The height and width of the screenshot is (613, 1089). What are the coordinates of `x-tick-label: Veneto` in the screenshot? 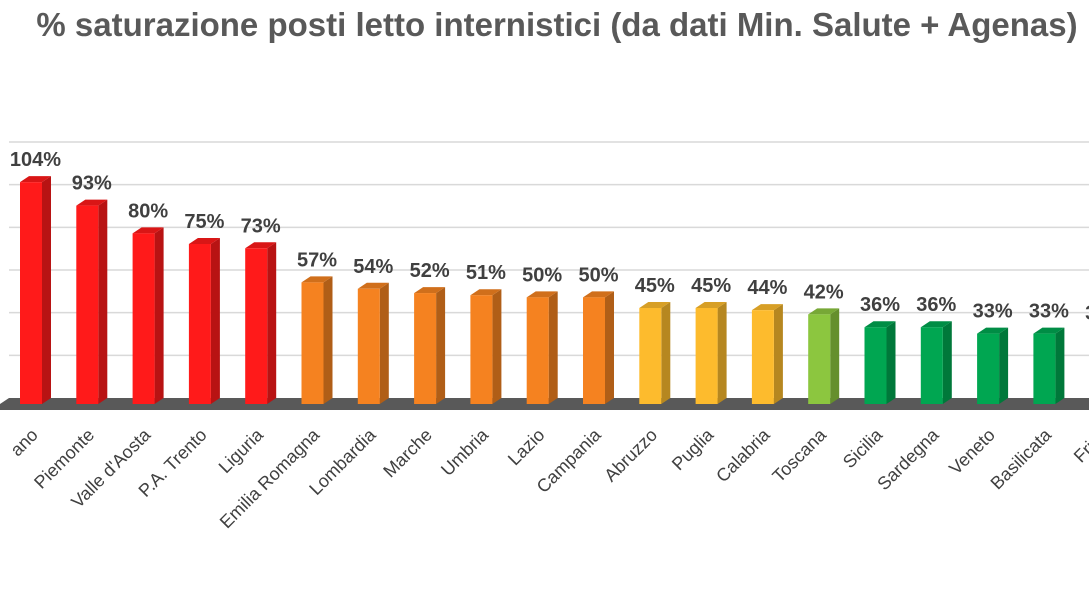 It's located at (972, 452).